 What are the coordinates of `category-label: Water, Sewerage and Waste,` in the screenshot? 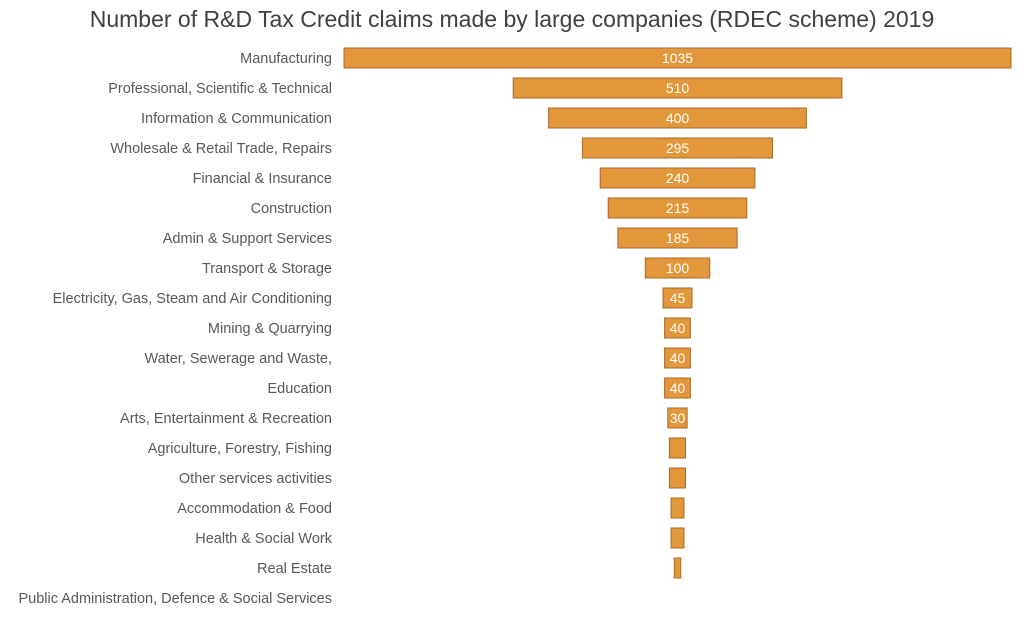 It's located at (238, 359).